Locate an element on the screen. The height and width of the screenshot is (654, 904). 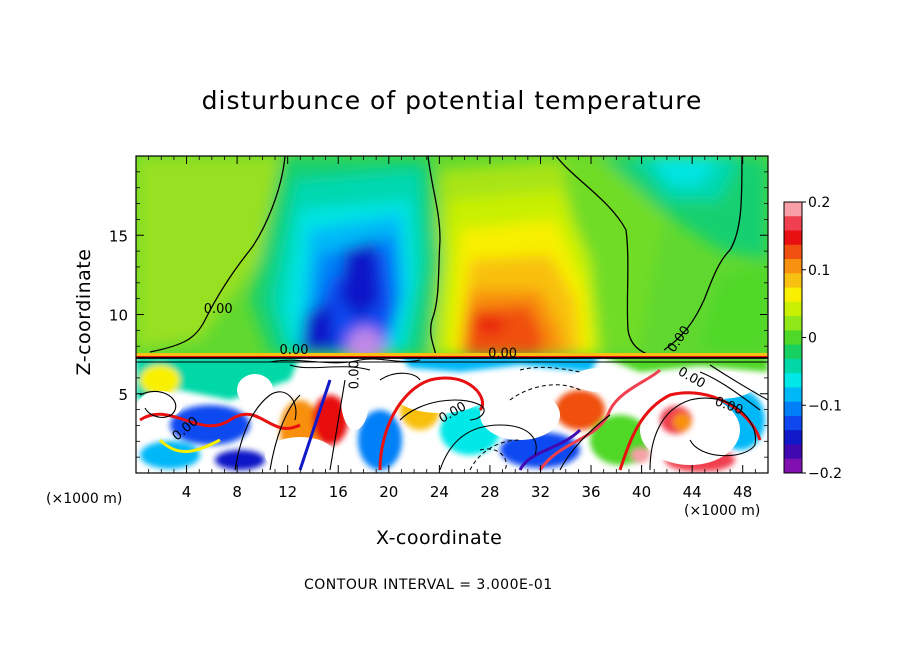
x-tick-label: 16 is located at coordinates (338, 492).